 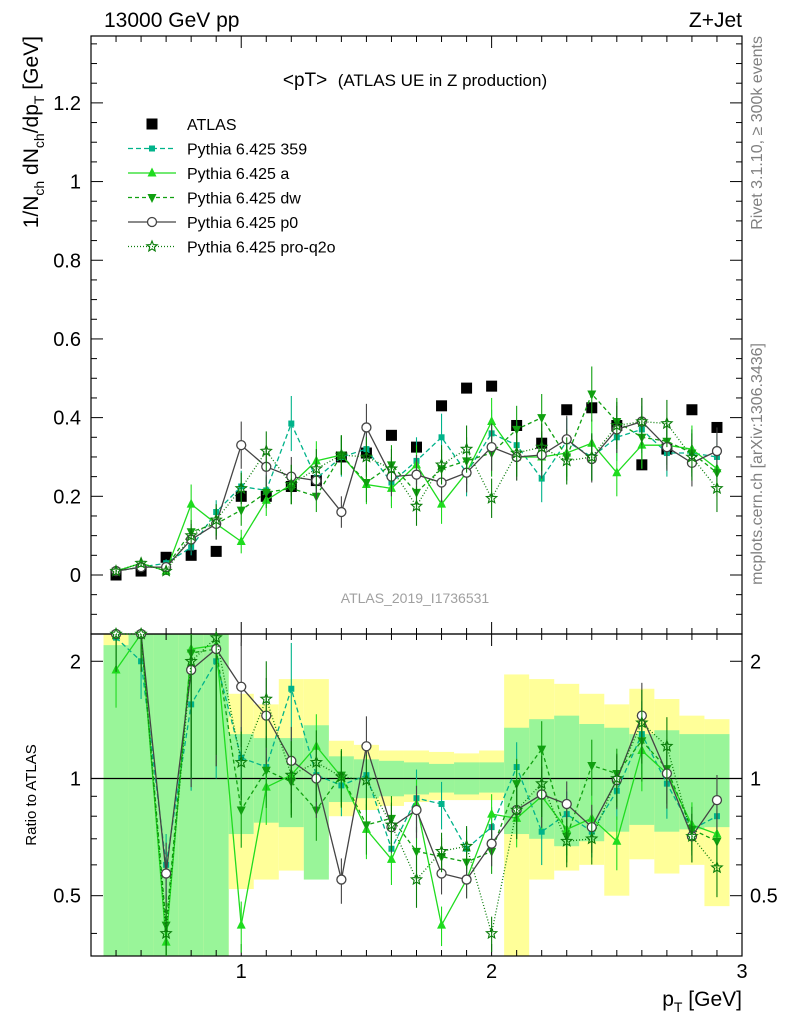 What do you see at coordinates (241, 972) in the screenshot?
I see `x-tick-label: 1` at bounding box center [241, 972].